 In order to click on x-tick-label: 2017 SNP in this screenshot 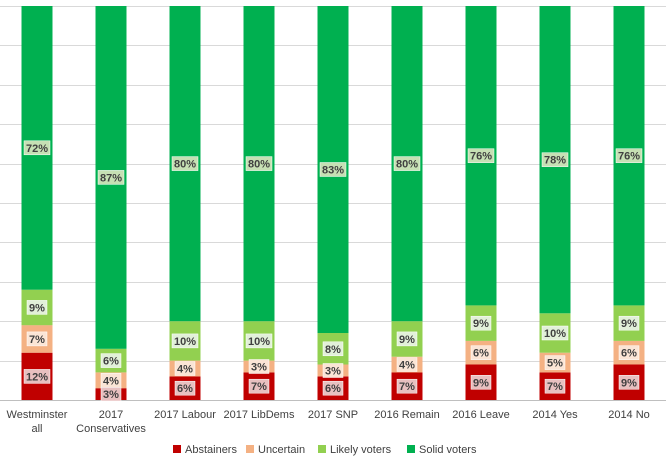, I will do `click(333, 415)`.